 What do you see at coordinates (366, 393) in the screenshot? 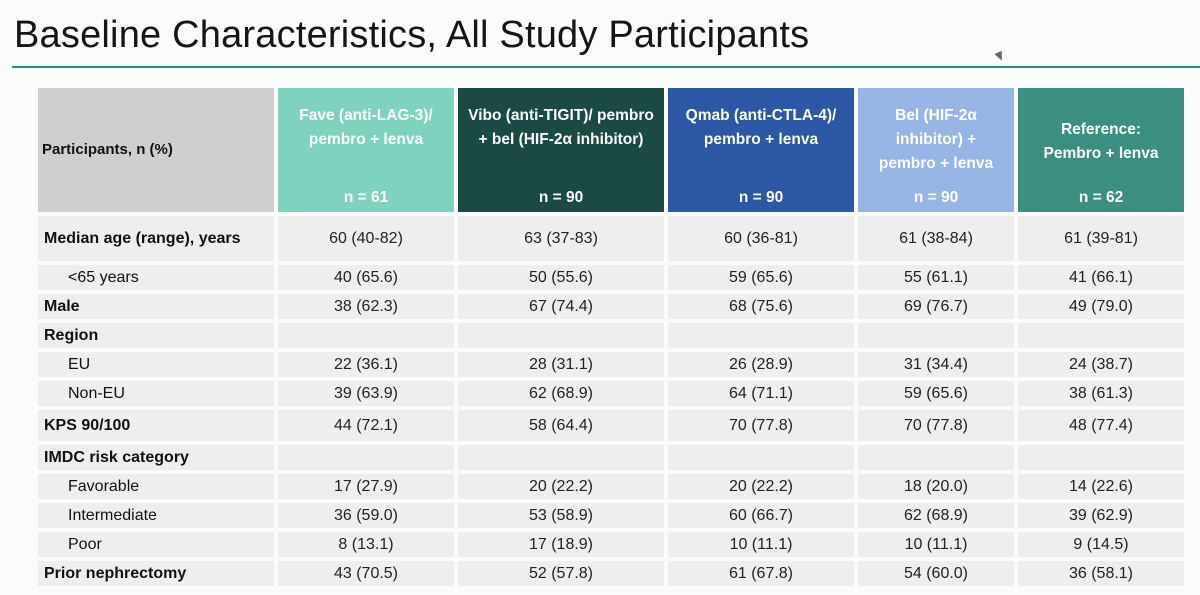
I see `table-cell: 39 (63.9)` at bounding box center [366, 393].